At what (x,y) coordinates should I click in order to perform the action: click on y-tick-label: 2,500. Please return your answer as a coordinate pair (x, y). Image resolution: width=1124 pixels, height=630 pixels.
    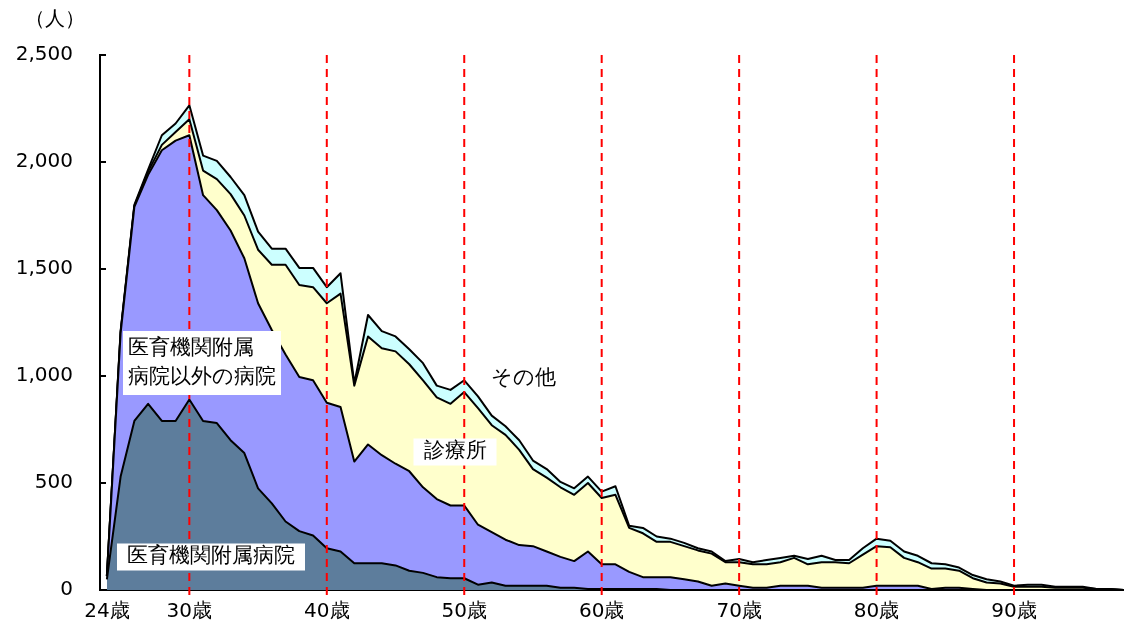
    Looking at the image, I should click on (44, 53).